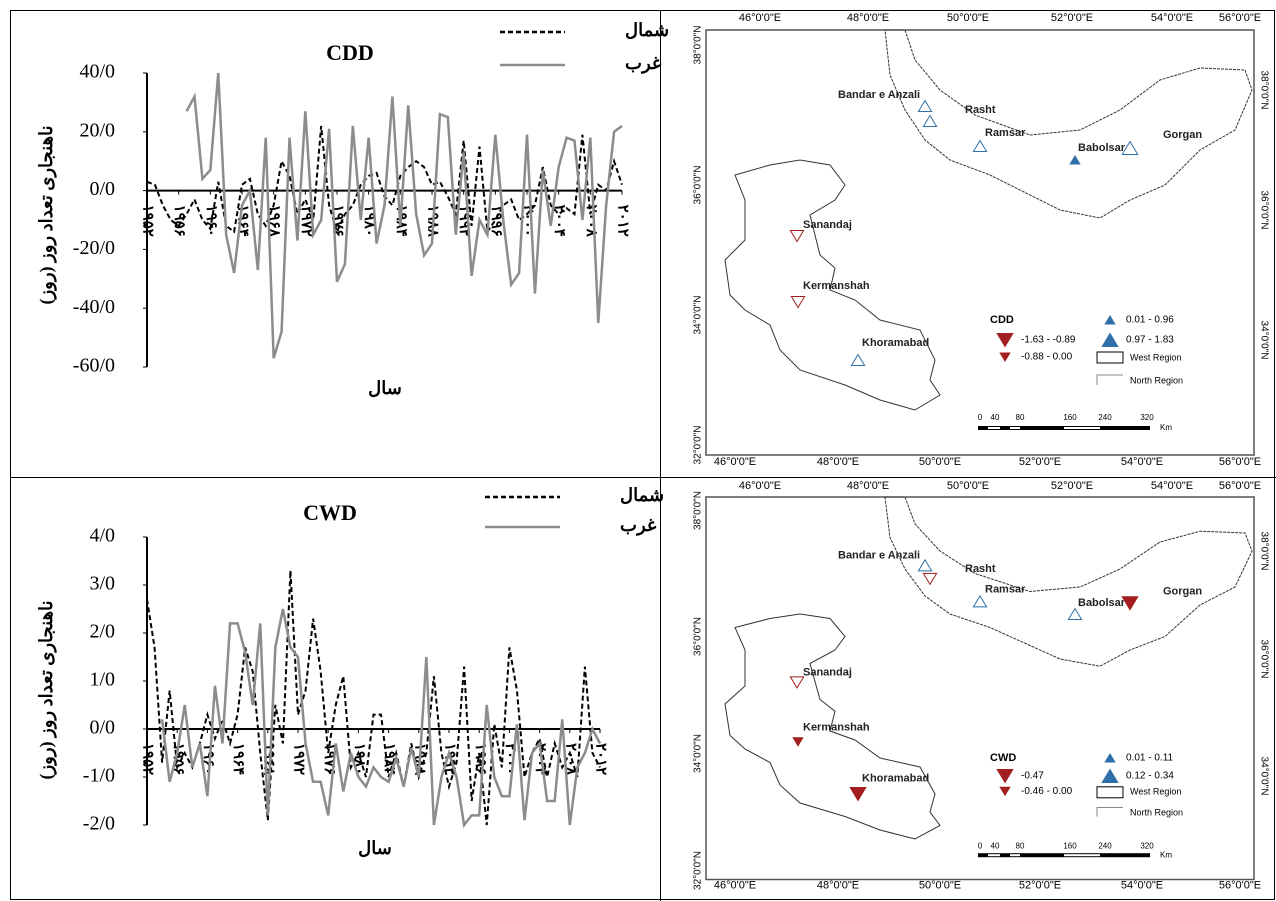 The image size is (1276, 901). Describe the element at coordinates (1105, 845) in the screenshot. I see `scale-label: 240` at that location.